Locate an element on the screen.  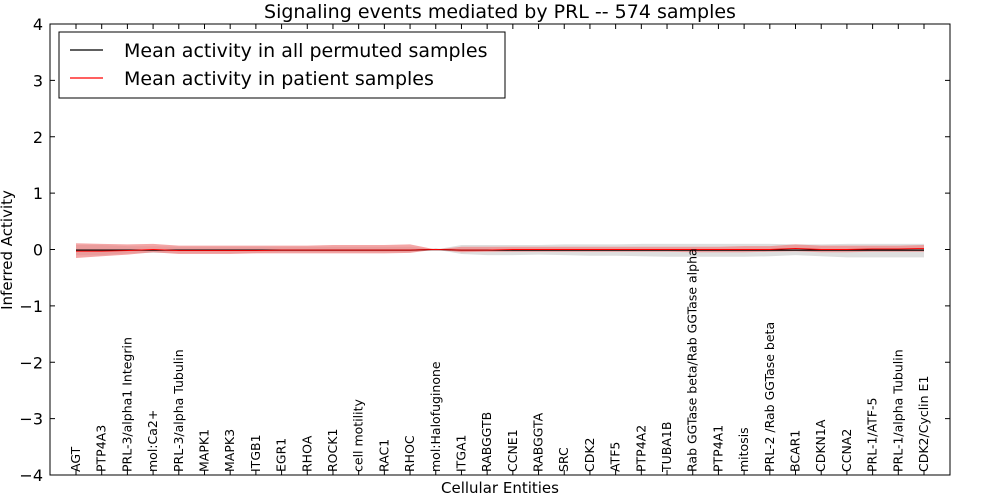
category-label: RABGGTA is located at coordinates (538, 442).